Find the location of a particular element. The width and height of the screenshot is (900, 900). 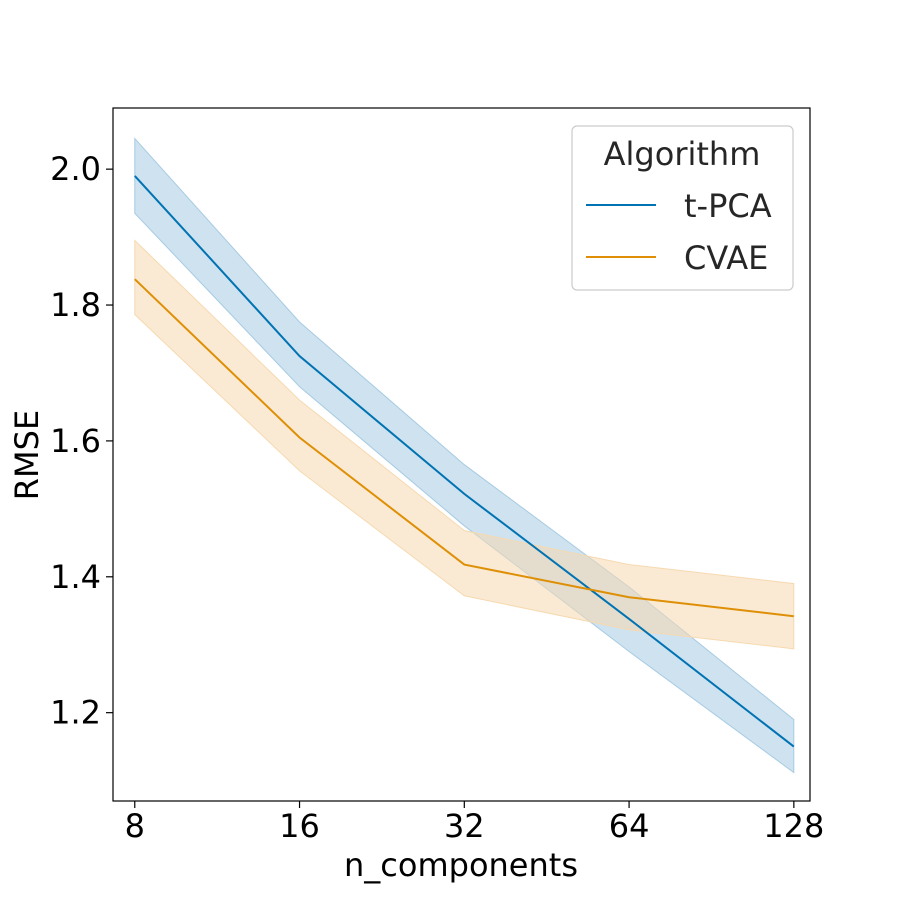

legend-box is located at coordinates (682, 208).